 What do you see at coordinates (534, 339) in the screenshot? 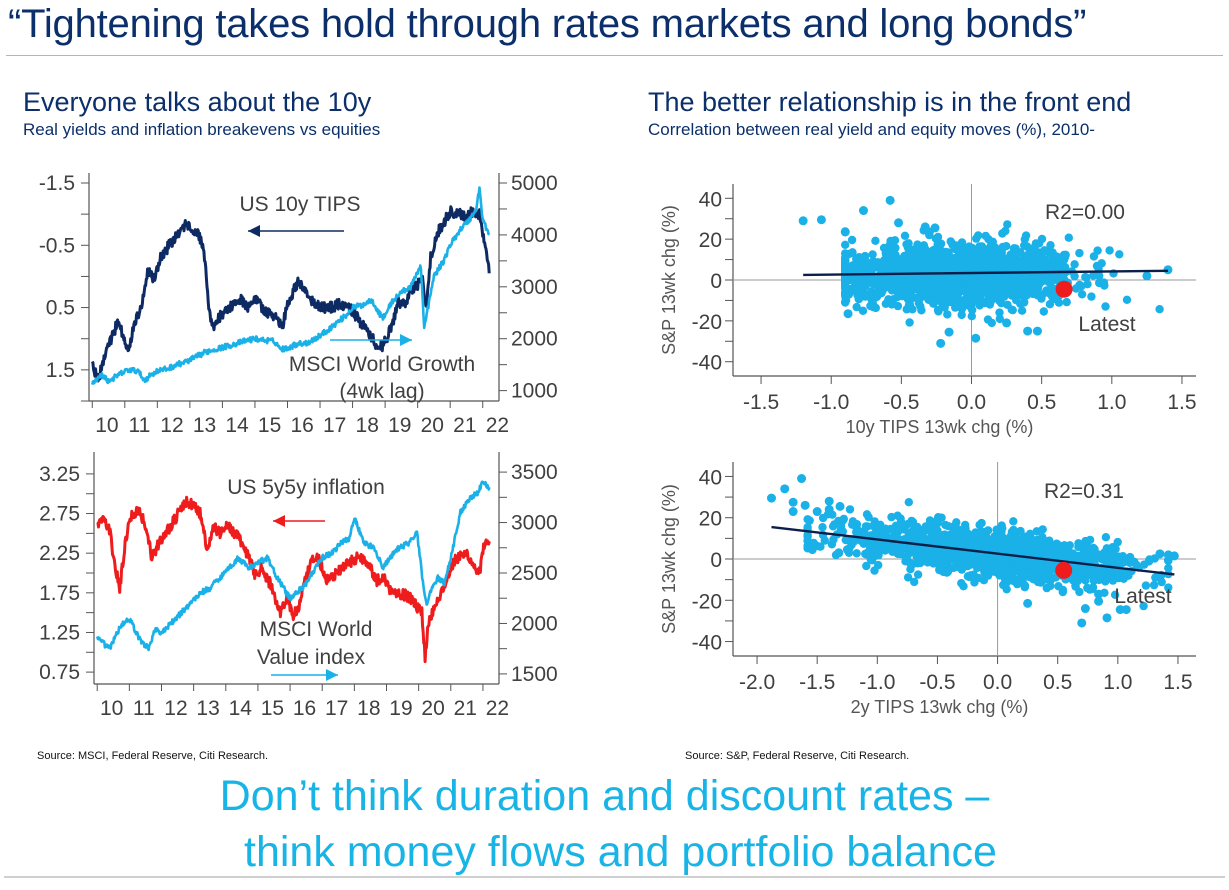
I see `right-axis-tick-label: 2000` at bounding box center [534, 339].